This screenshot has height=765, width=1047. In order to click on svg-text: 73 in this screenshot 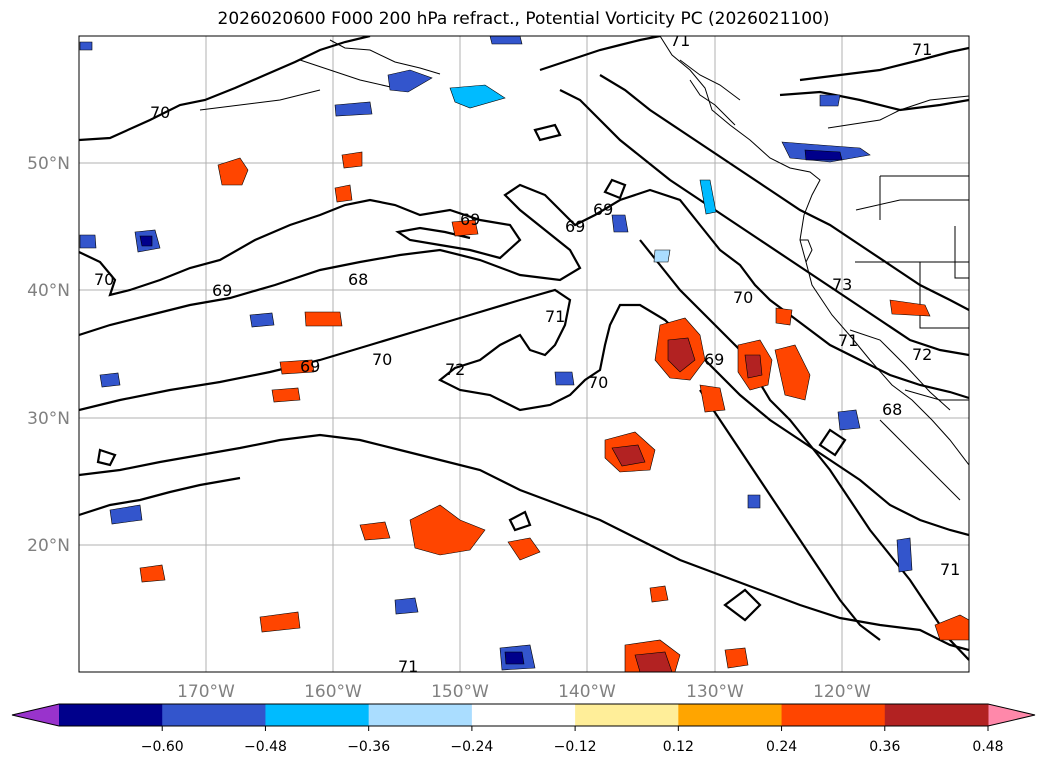, I will do `click(842, 284)`.